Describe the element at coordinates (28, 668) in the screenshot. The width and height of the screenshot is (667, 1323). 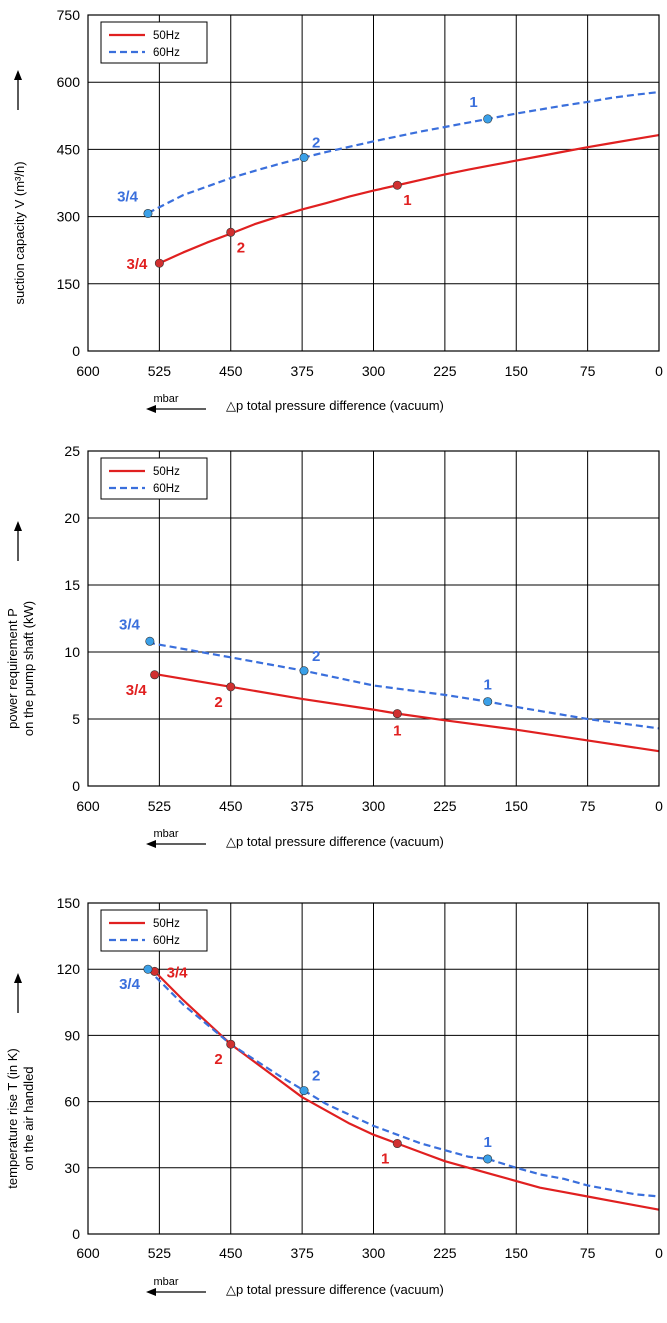
I see `y-axis-label: on the pump shaft (kW)` at that location.